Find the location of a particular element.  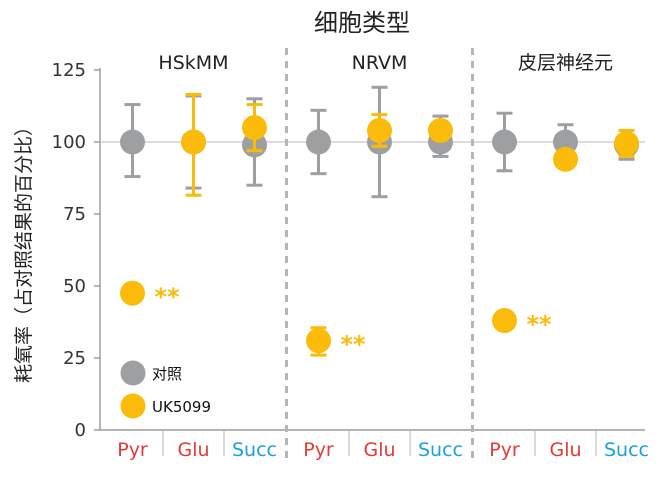

legend-control-swatch is located at coordinates (133, 373).